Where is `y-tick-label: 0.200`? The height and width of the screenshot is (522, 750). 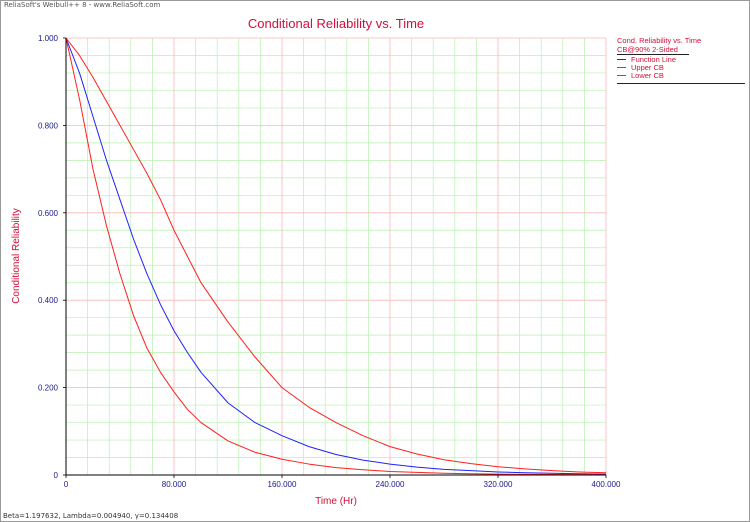
y-tick-label: 0.200 is located at coordinates (48, 388).